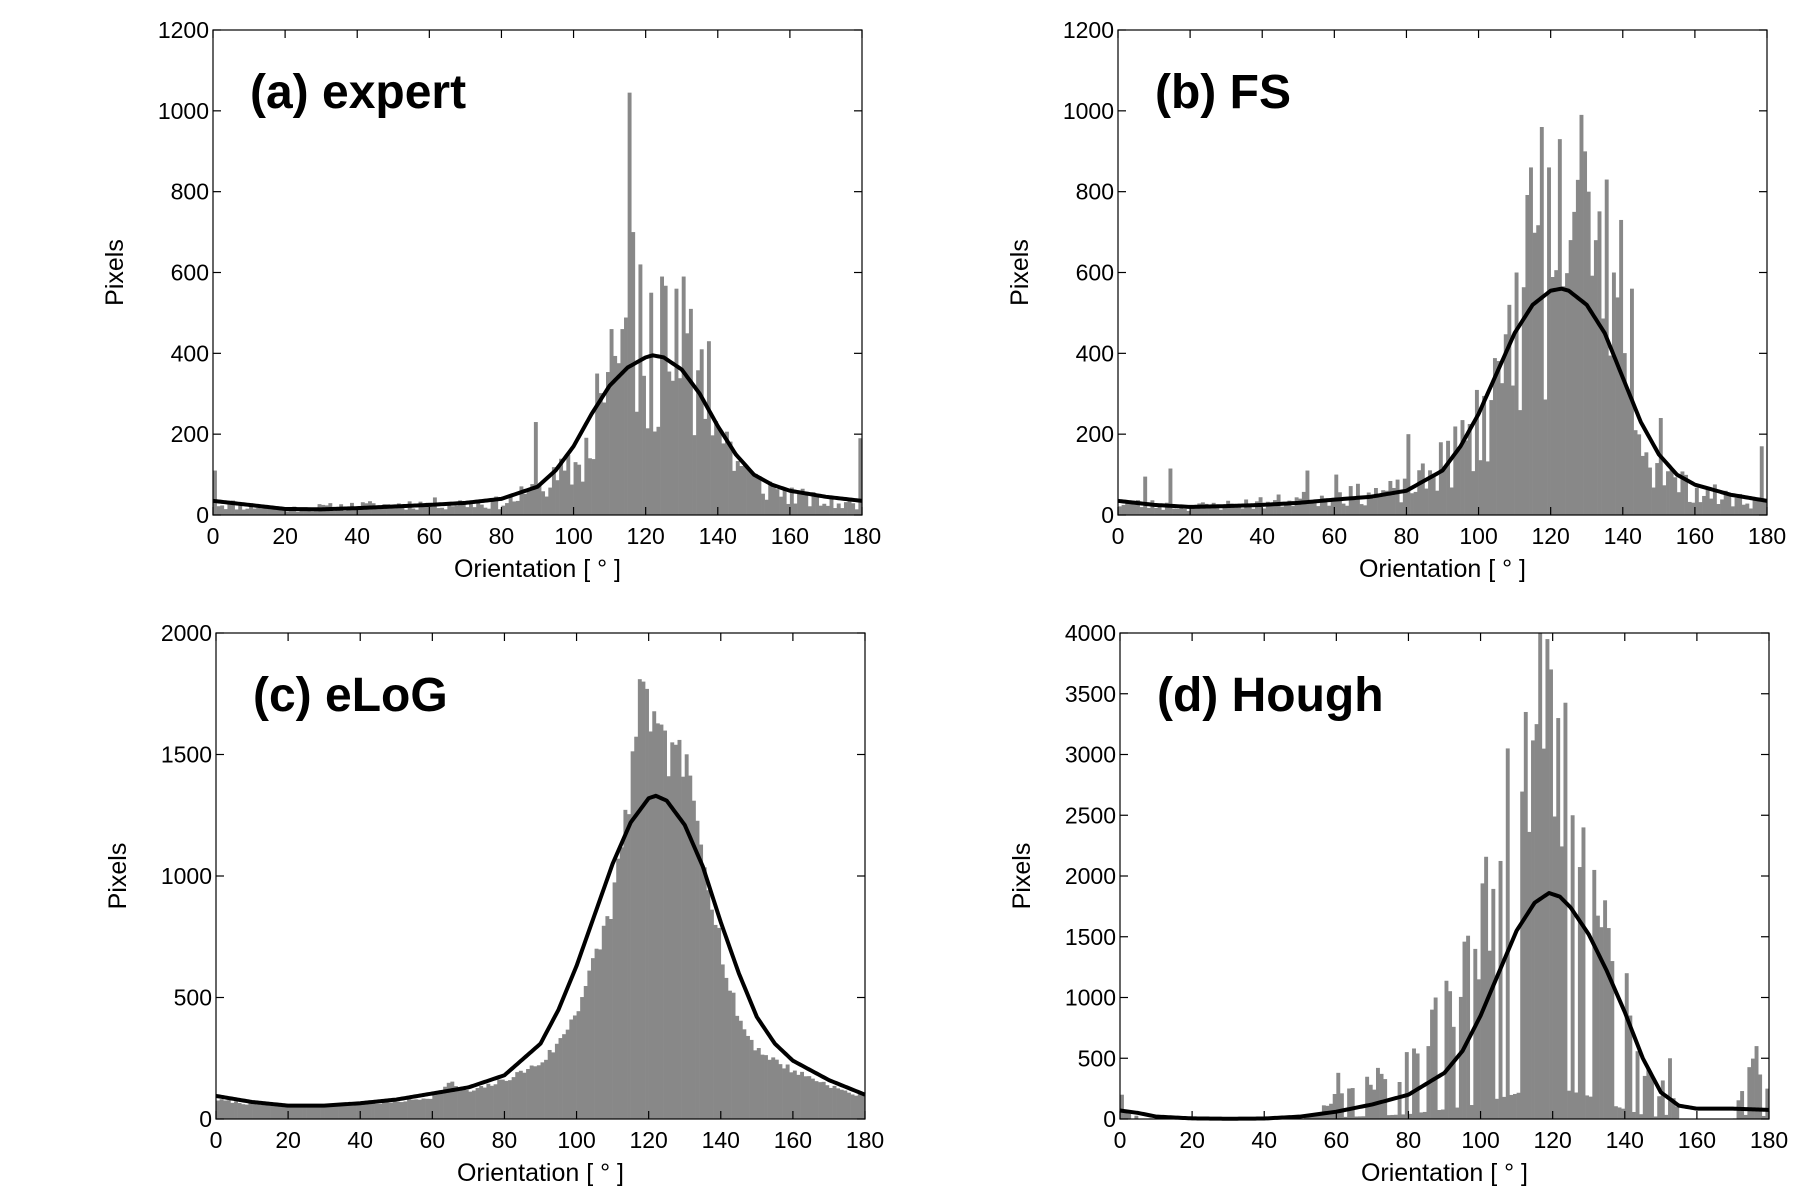  Describe the element at coordinates (790, 536) in the screenshot. I see `x-tick-label: 160` at that location.